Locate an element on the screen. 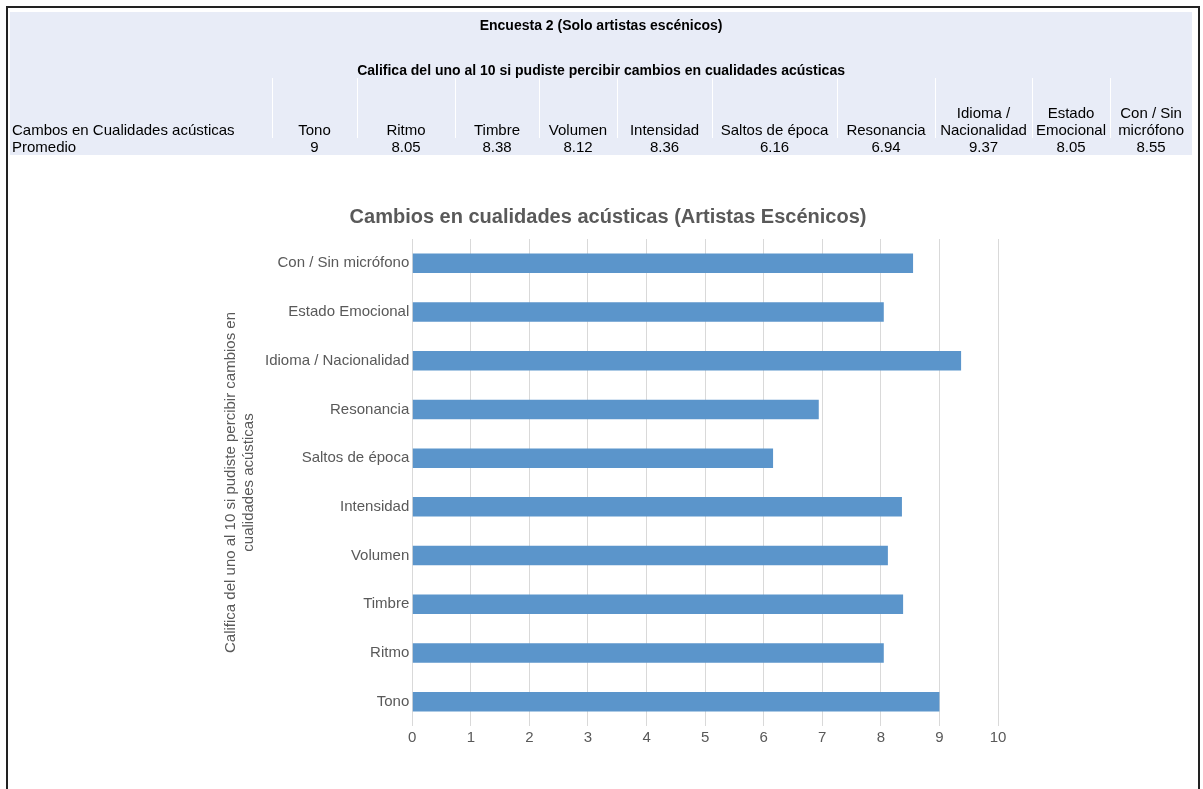  text: Encuesta 2 (Solo artistas escénicos) is located at coordinates (601, 25).